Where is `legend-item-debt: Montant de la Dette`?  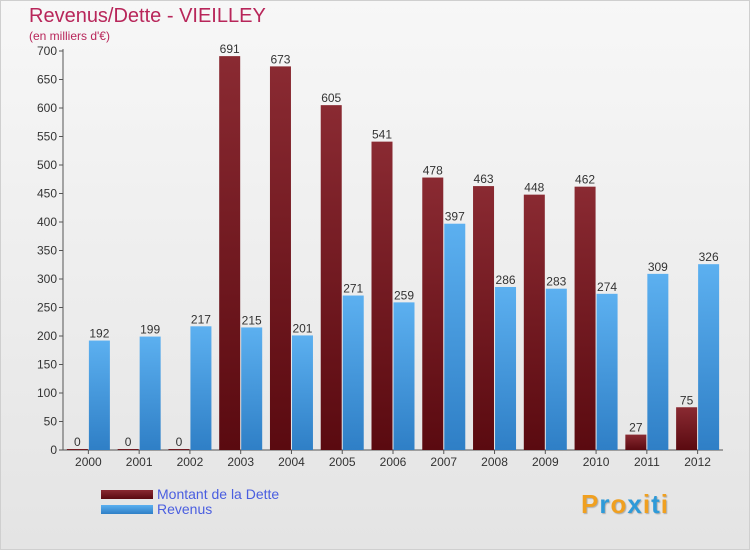
legend-item-debt: Montant de la Dette is located at coordinates (190, 494).